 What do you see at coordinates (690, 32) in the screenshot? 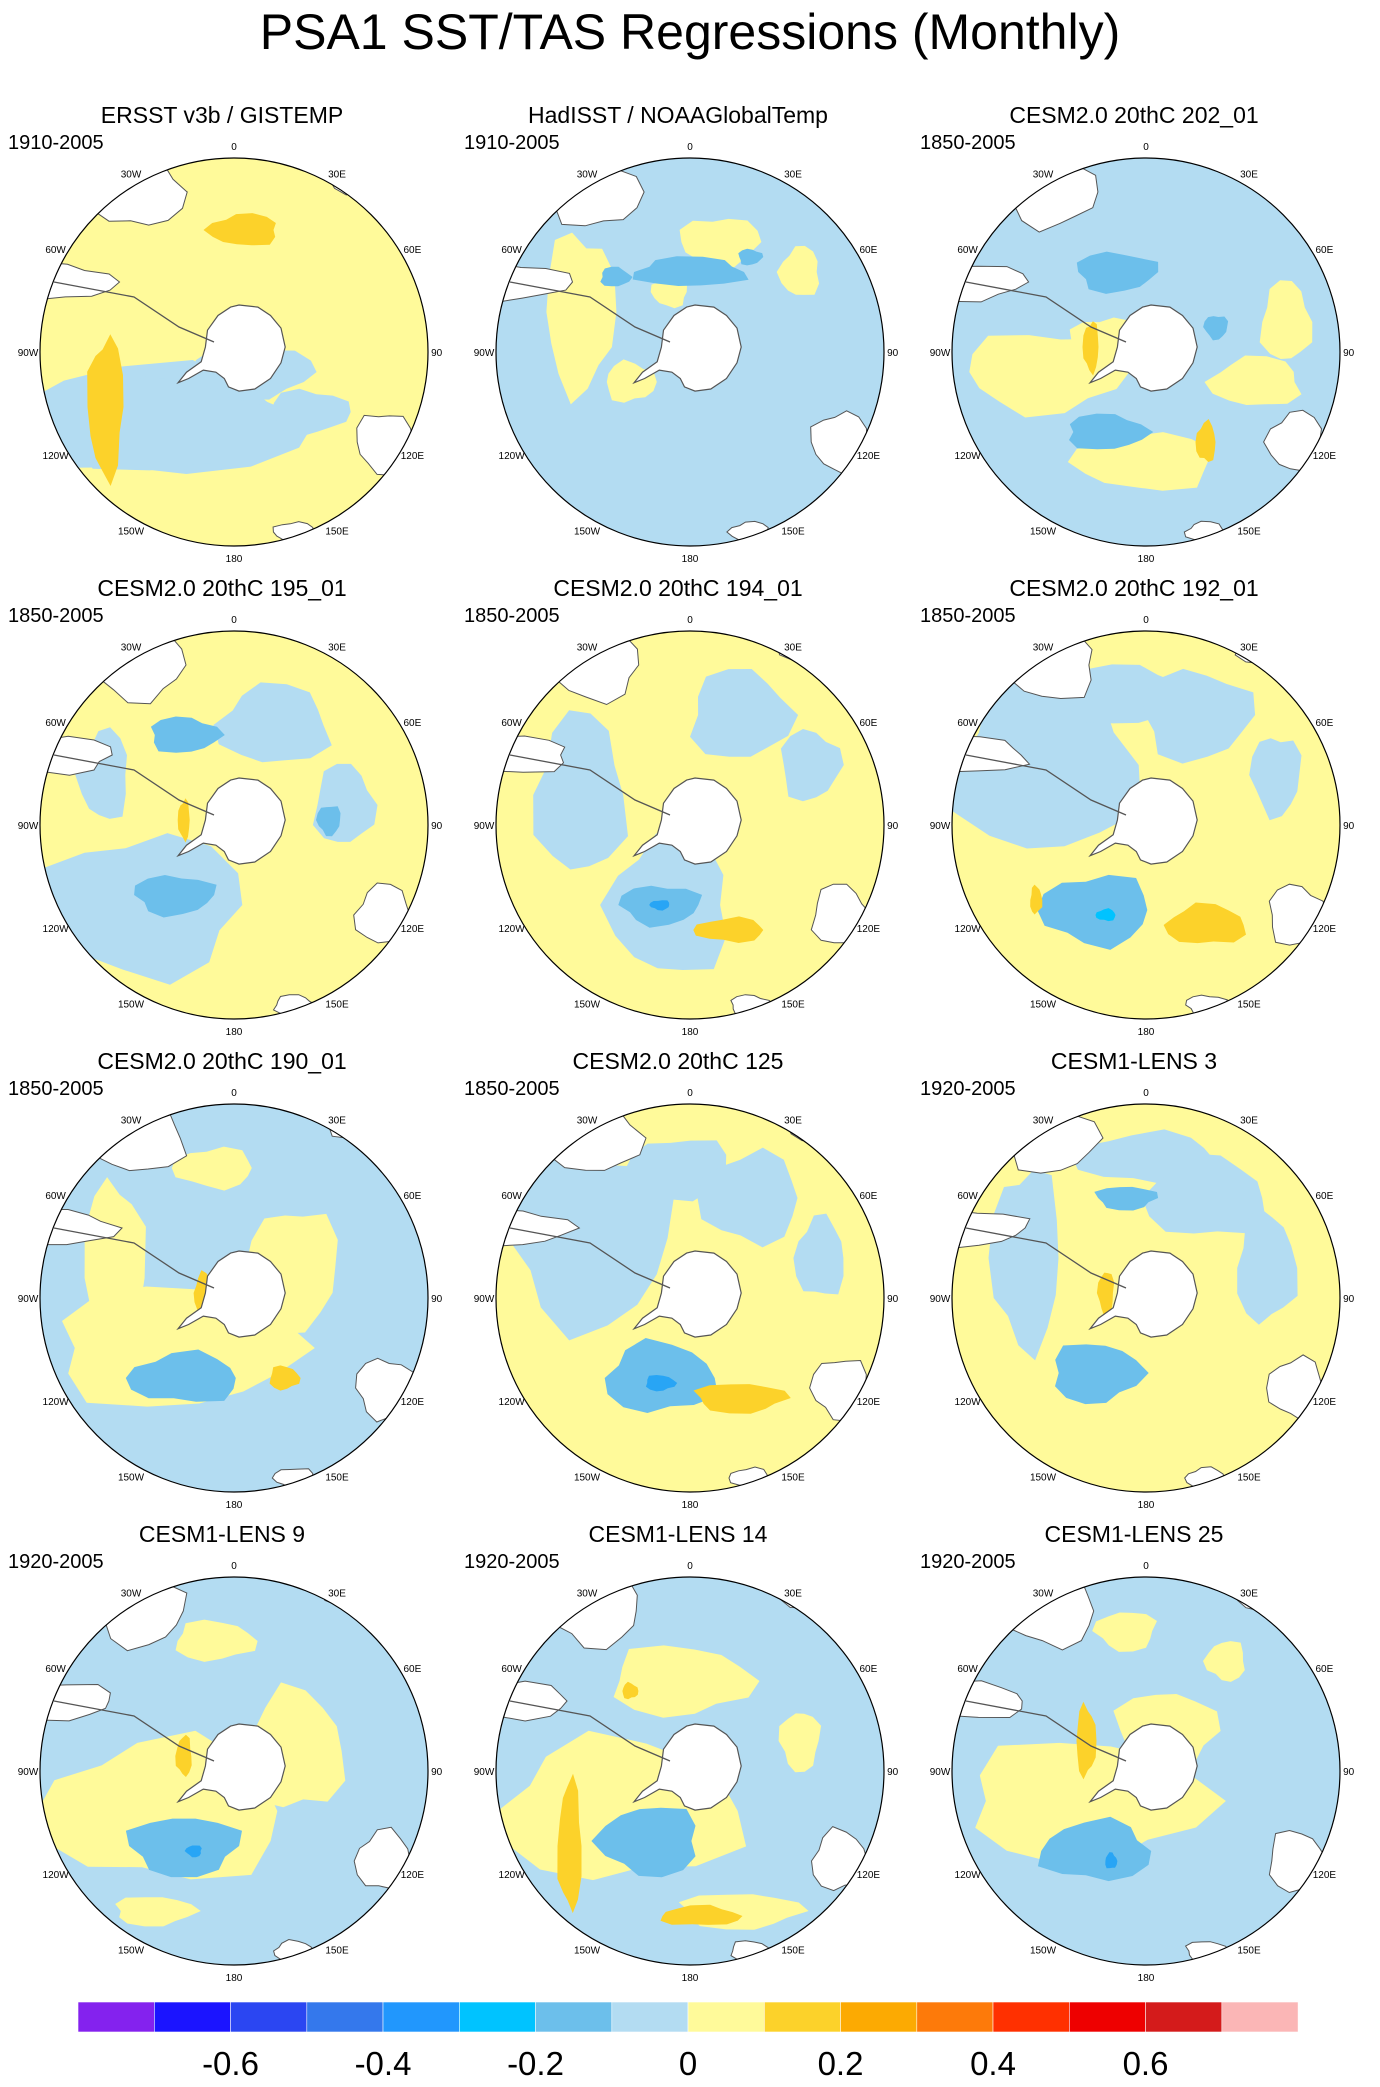
I see `page-title: PSA1 SST/TAS Regressions (Monthly)` at bounding box center [690, 32].